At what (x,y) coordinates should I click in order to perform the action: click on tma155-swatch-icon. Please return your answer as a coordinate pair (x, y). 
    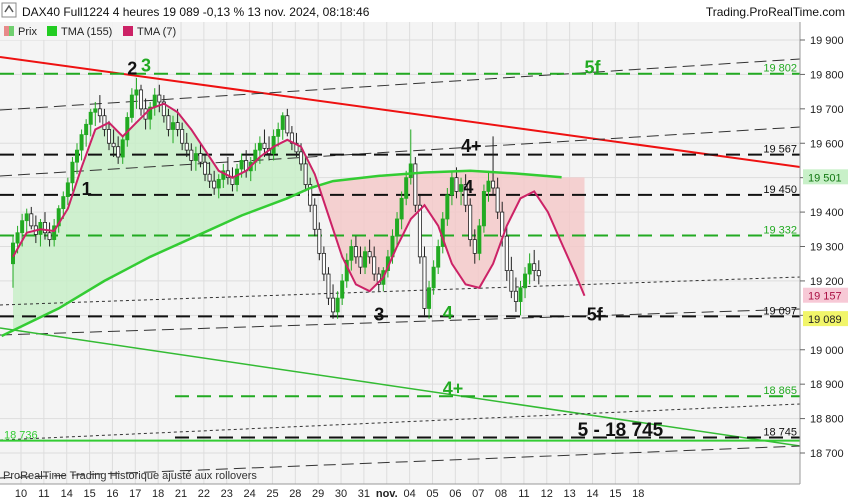
    Looking at the image, I should click on (52, 31).